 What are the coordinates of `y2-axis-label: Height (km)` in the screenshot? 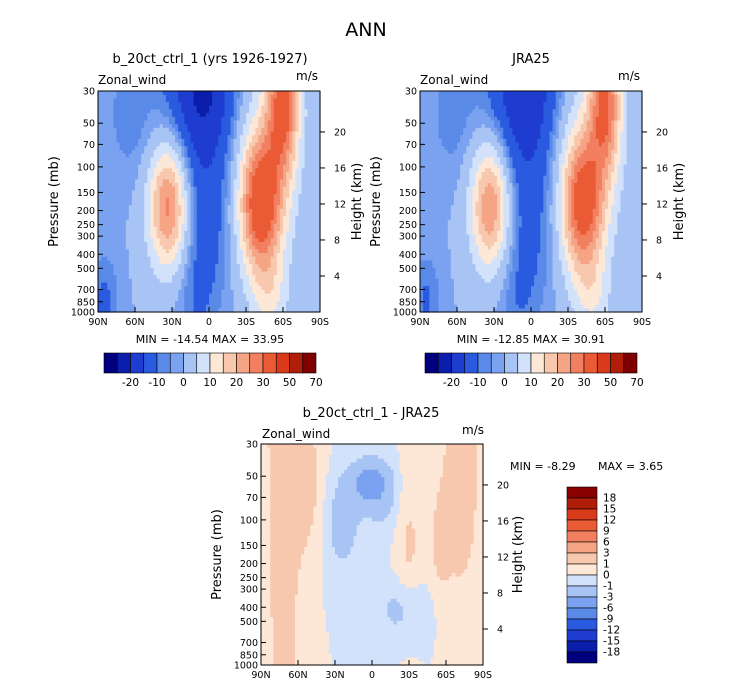 It's located at (357, 201).